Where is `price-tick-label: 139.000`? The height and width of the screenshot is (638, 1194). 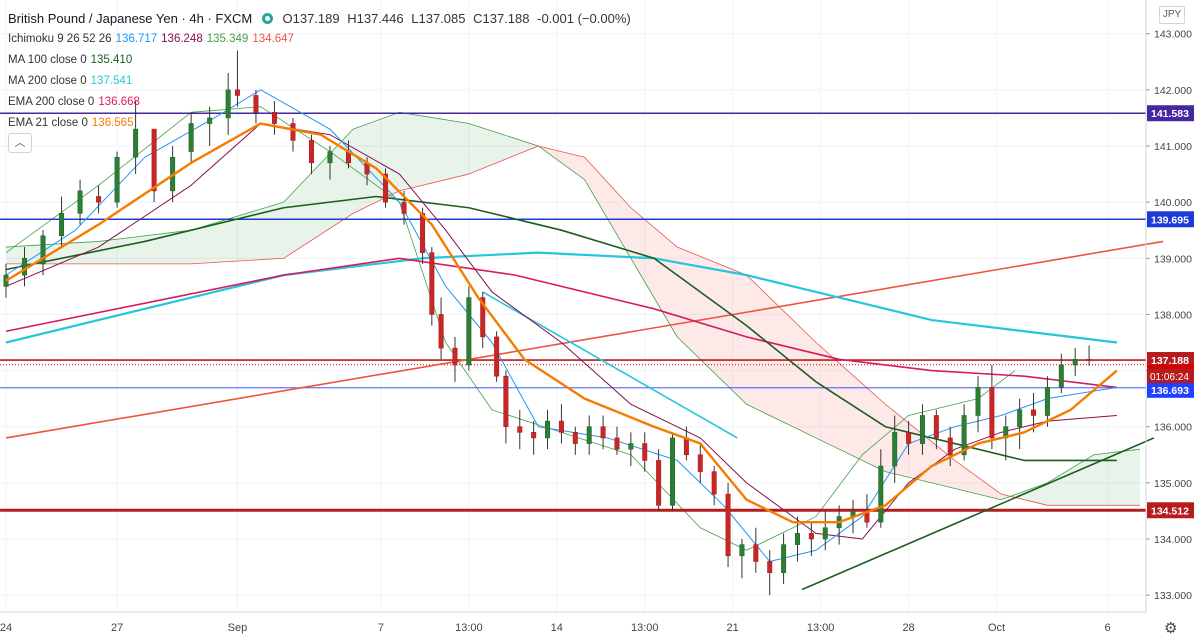 price-tick-label: 139.000 is located at coordinates (1173, 259).